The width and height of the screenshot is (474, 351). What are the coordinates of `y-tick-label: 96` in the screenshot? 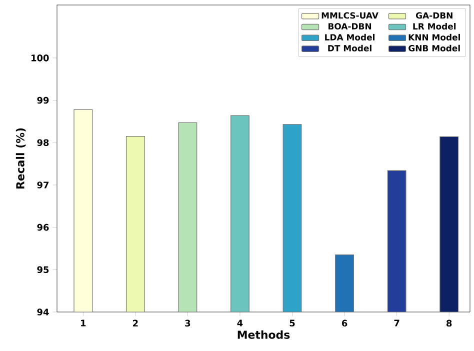 It's located at (43, 227).